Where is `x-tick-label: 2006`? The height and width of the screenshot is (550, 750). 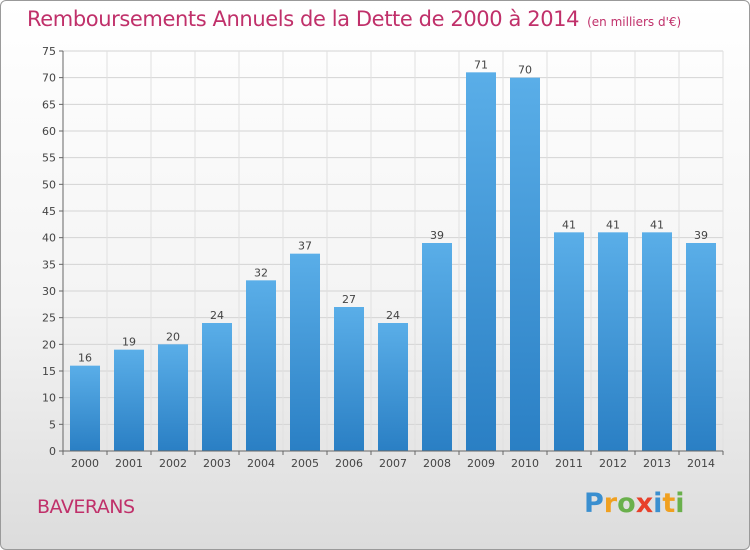
x-tick-label: 2006 is located at coordinates (349, 463).